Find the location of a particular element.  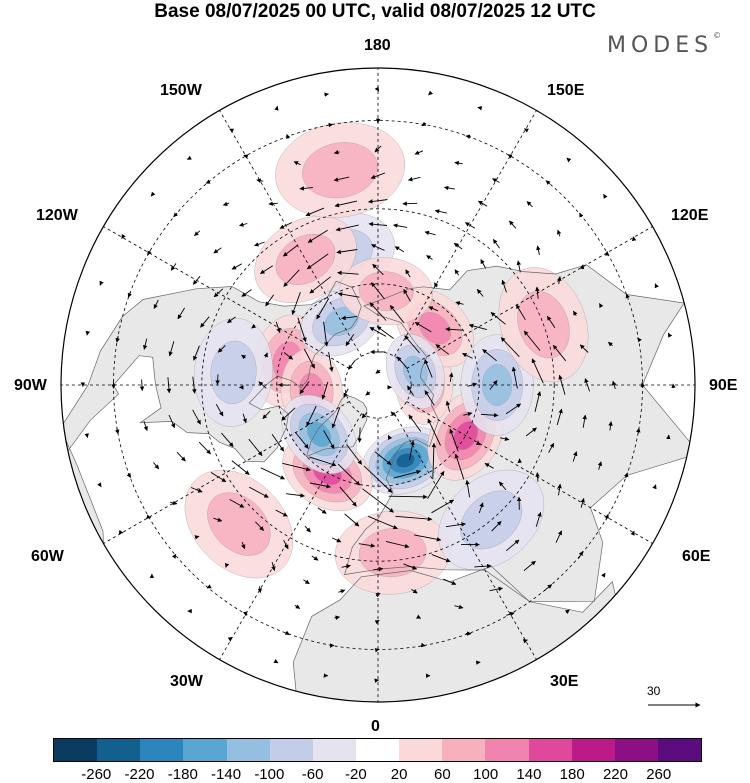

lon-label-90w: 90W is located at coordinates (30, 385).